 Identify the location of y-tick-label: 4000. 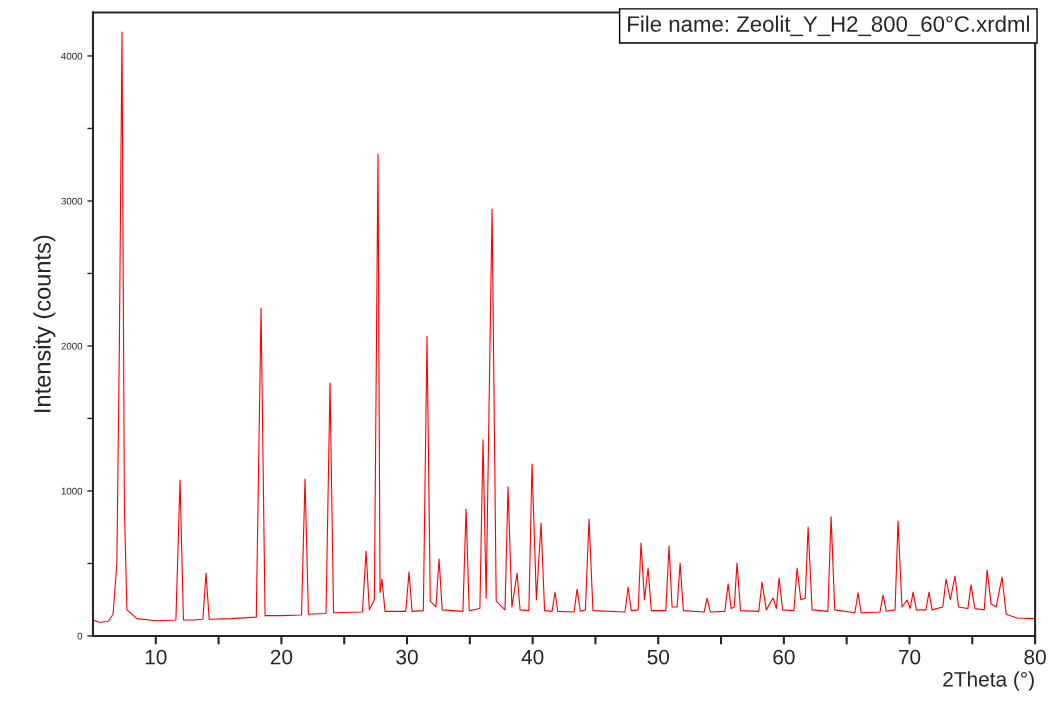
(72, 56).